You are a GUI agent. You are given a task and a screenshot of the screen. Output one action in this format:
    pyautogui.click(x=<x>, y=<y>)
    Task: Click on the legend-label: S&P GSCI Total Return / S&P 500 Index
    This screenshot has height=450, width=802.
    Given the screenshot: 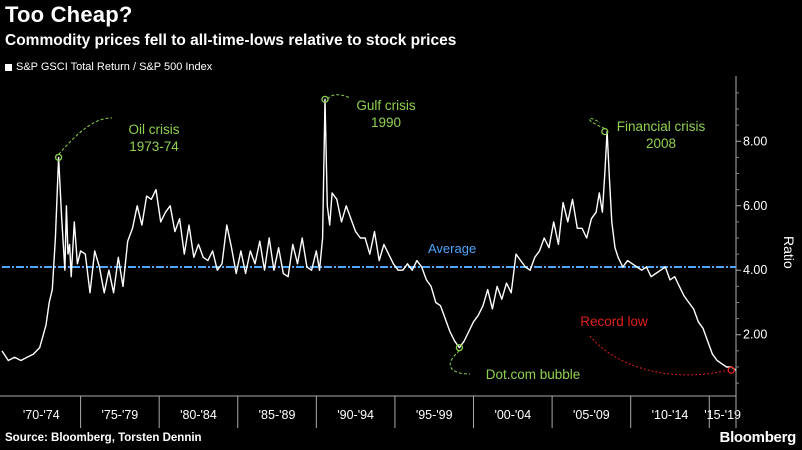 What is the action you would take?
    pyautogui.click(x=114, y=67)
    